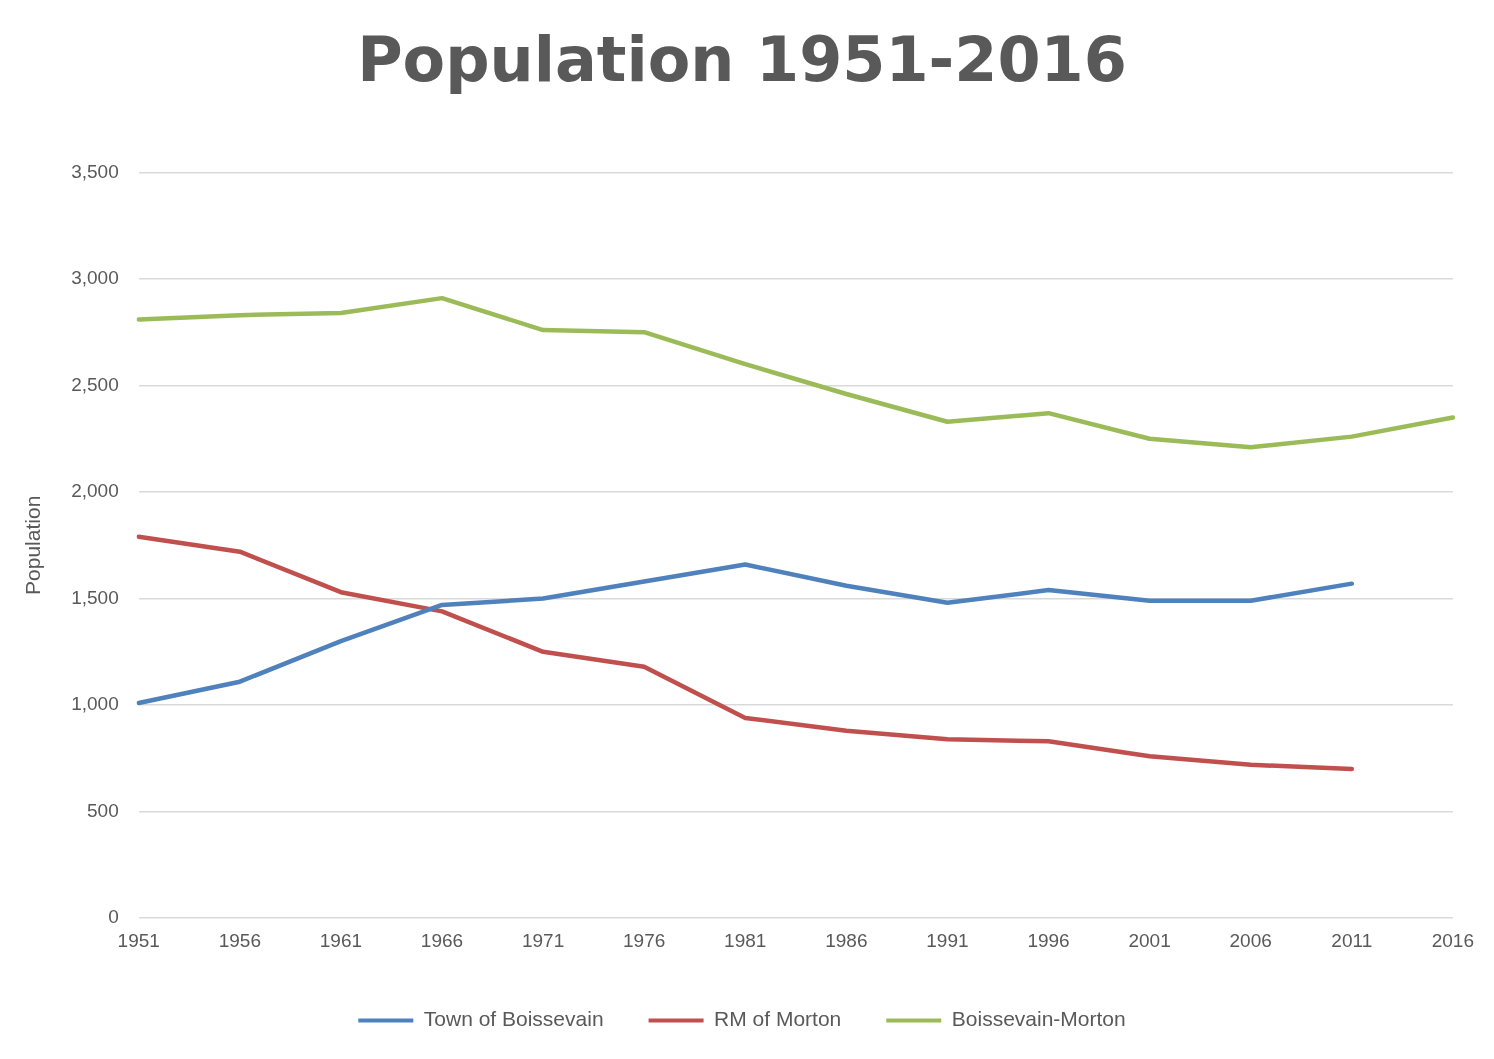  Describe the element at coordinates (239, 940) in the screenshot. I see `x-tick-label: 1956` at that location.